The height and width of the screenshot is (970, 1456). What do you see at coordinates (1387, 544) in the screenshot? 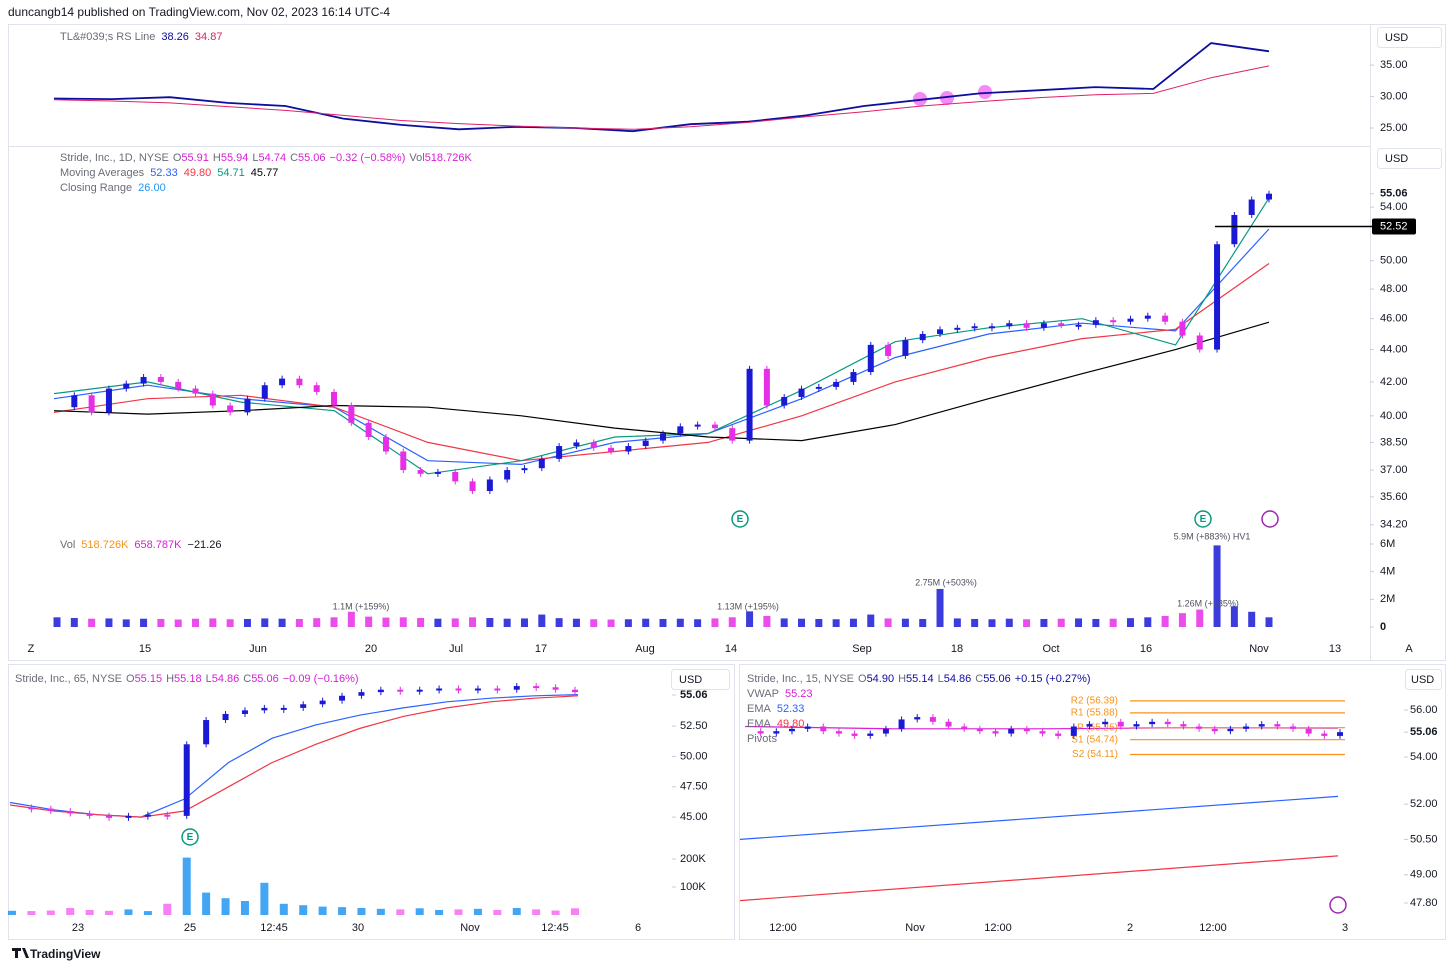
I see `y-tick-label: 6M` at bounding box center [1387, 544].